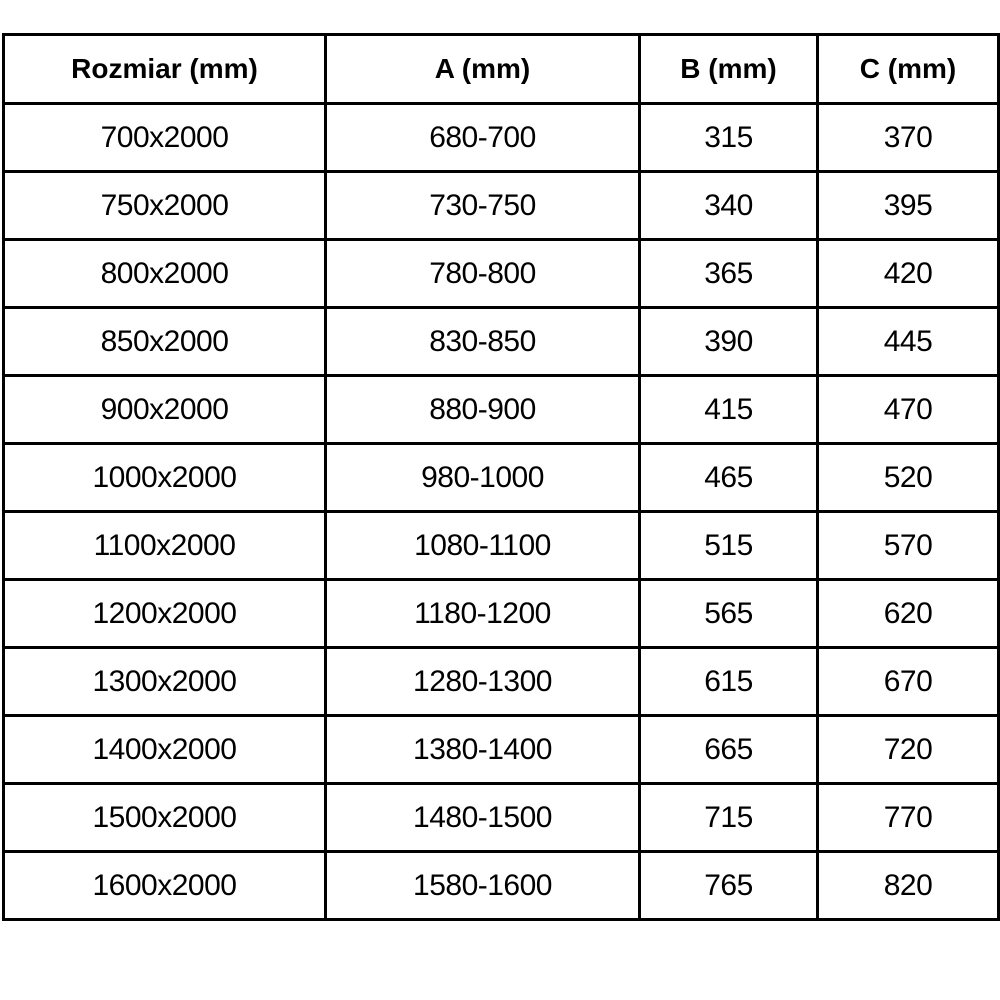  Describe the element at coordinates (482, 545) in the screenshot. I see `cell-a: 1080-1100` at that location.